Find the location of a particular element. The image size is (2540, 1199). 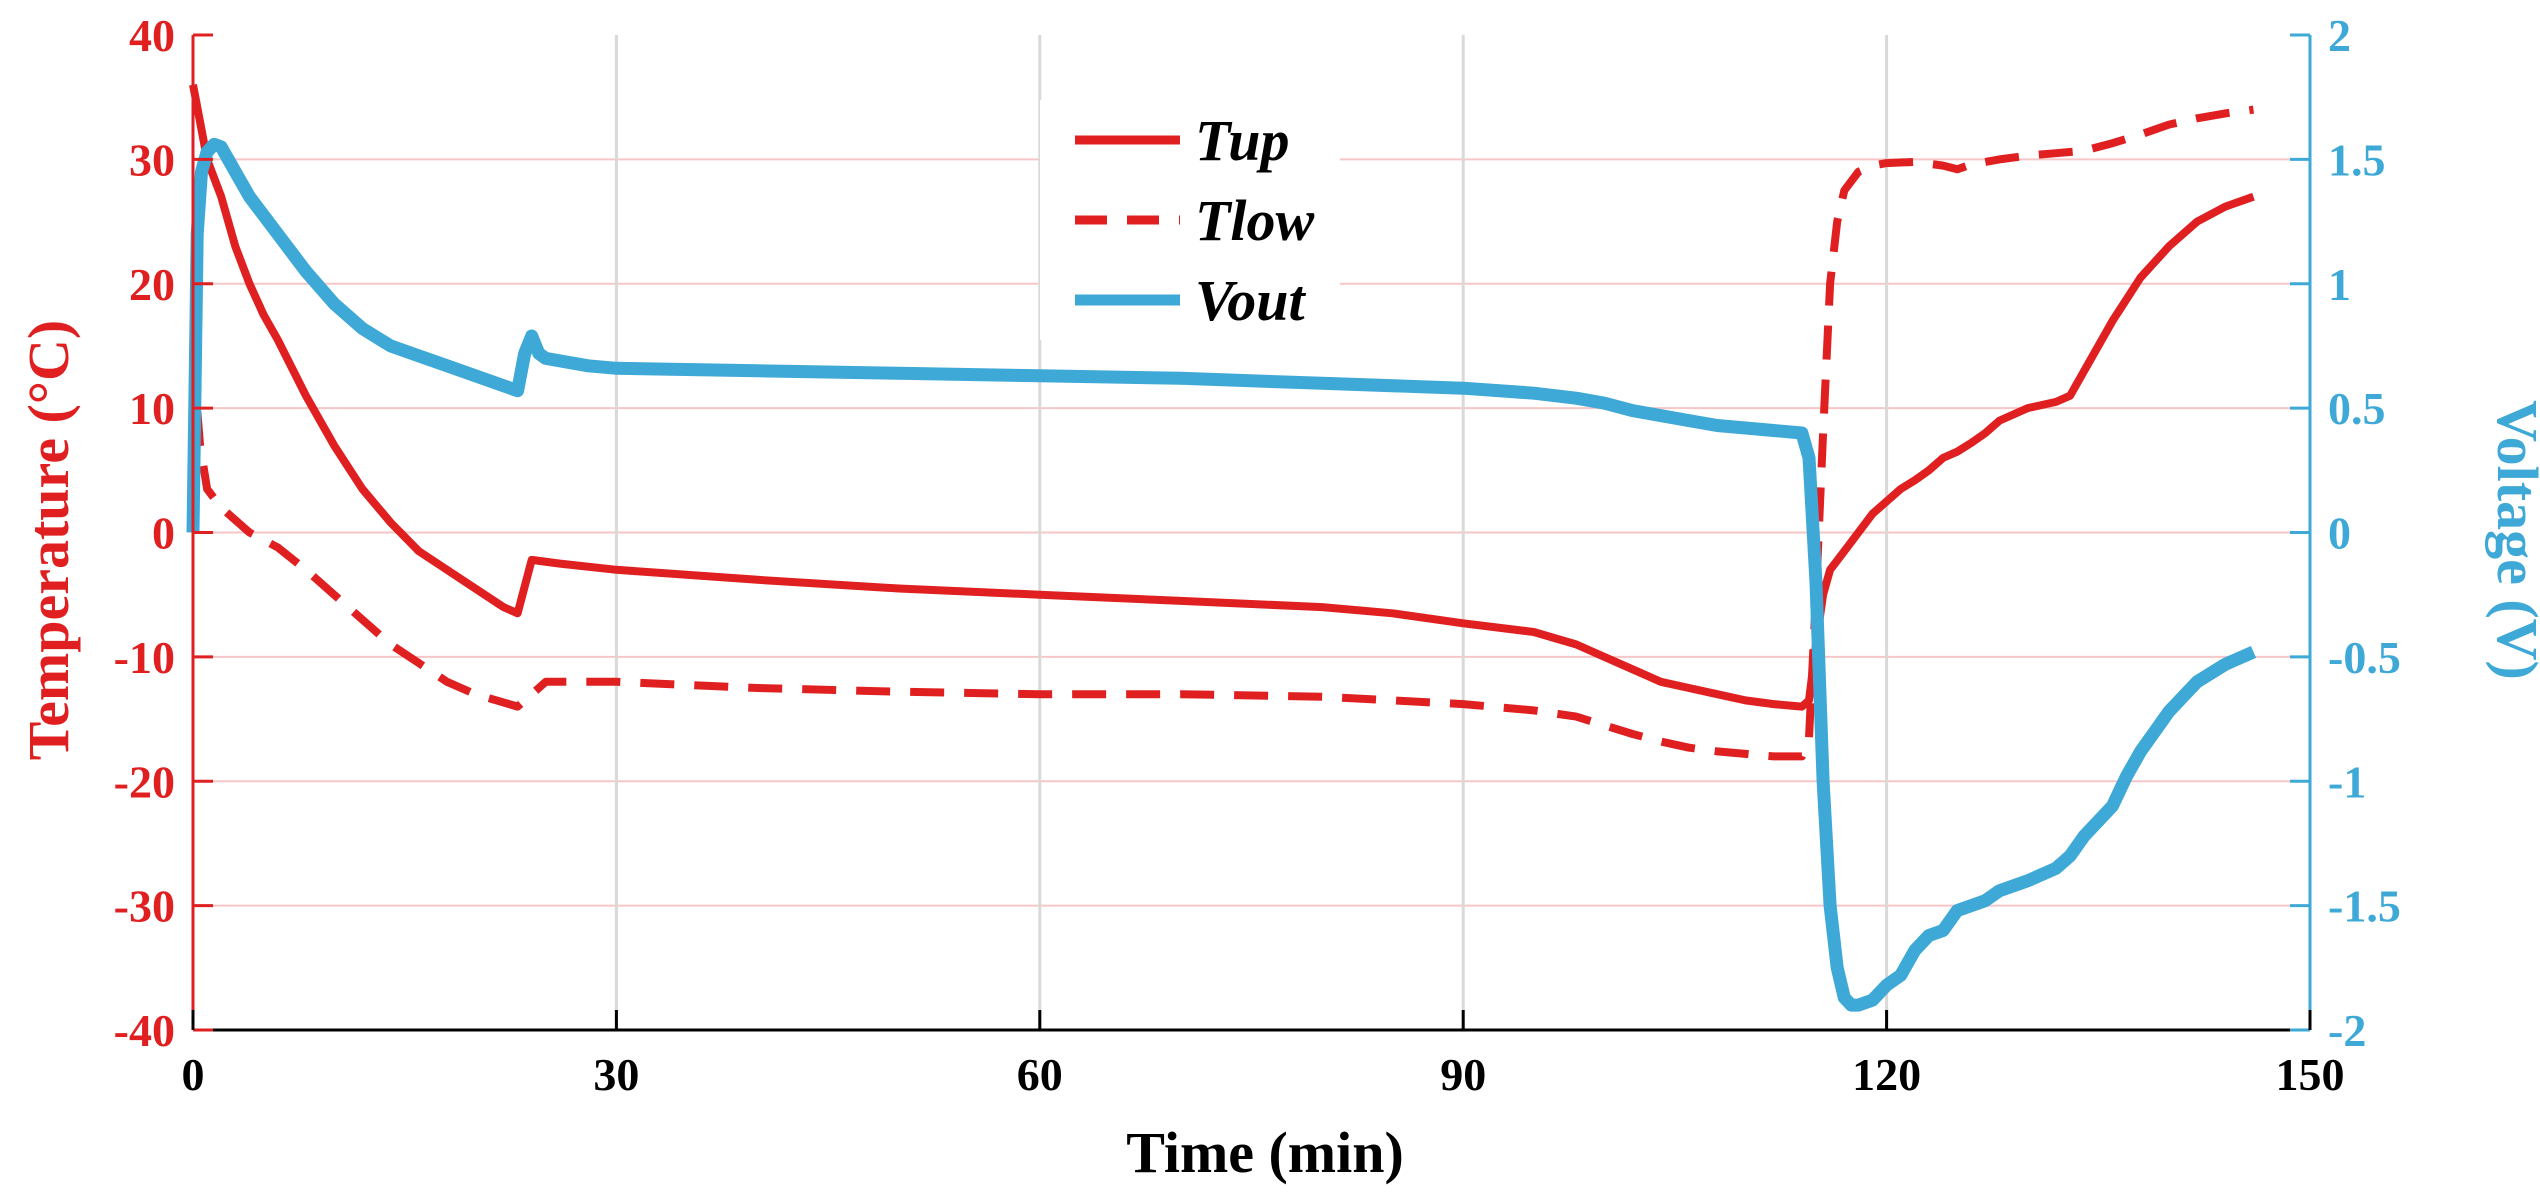

x-tick-label: 30 is located at coordinates (616, 1074).